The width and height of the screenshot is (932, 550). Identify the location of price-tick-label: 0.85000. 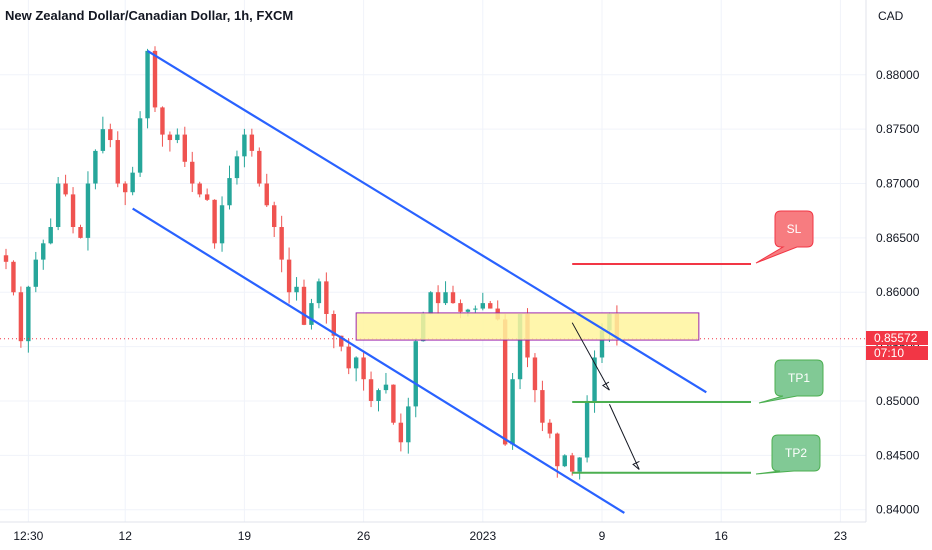
(898, 401).